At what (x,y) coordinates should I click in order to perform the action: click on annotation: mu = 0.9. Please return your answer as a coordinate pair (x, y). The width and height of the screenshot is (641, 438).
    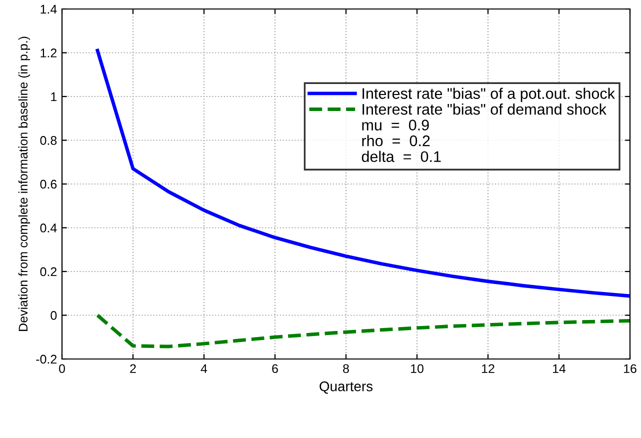
    Looking at the image, I should click on (395, 125).